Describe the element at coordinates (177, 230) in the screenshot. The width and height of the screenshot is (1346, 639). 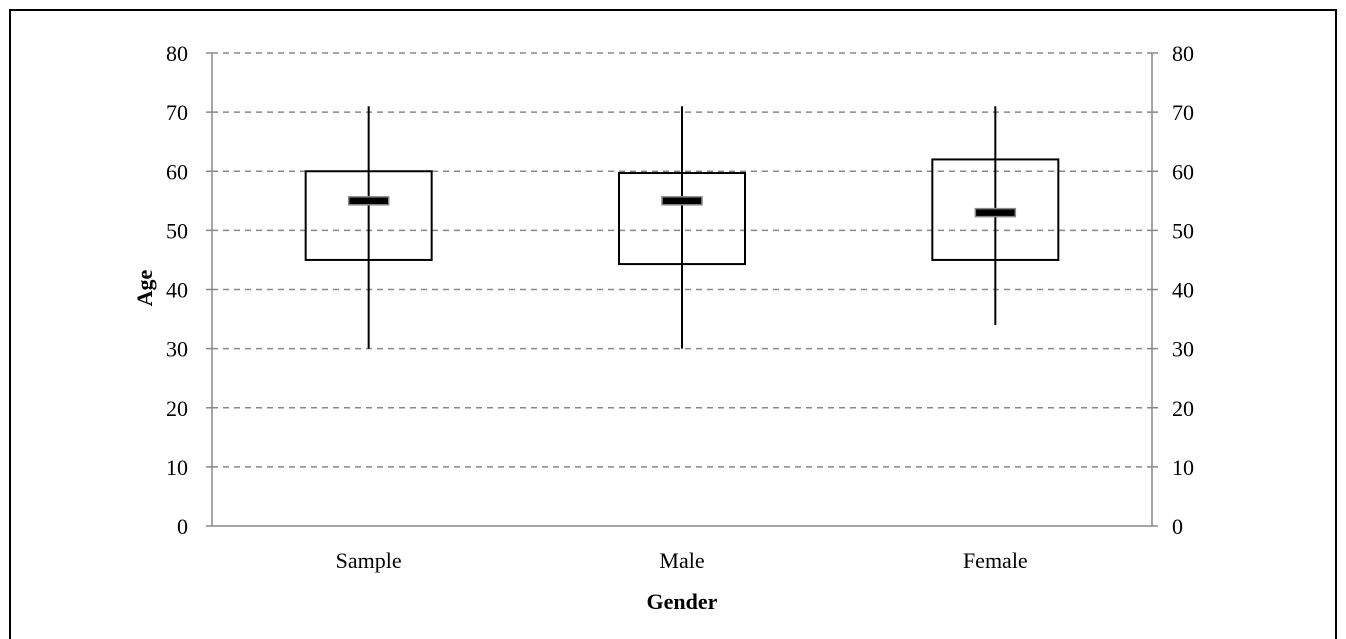
I see `left-y-tick-label: 50` at that location.